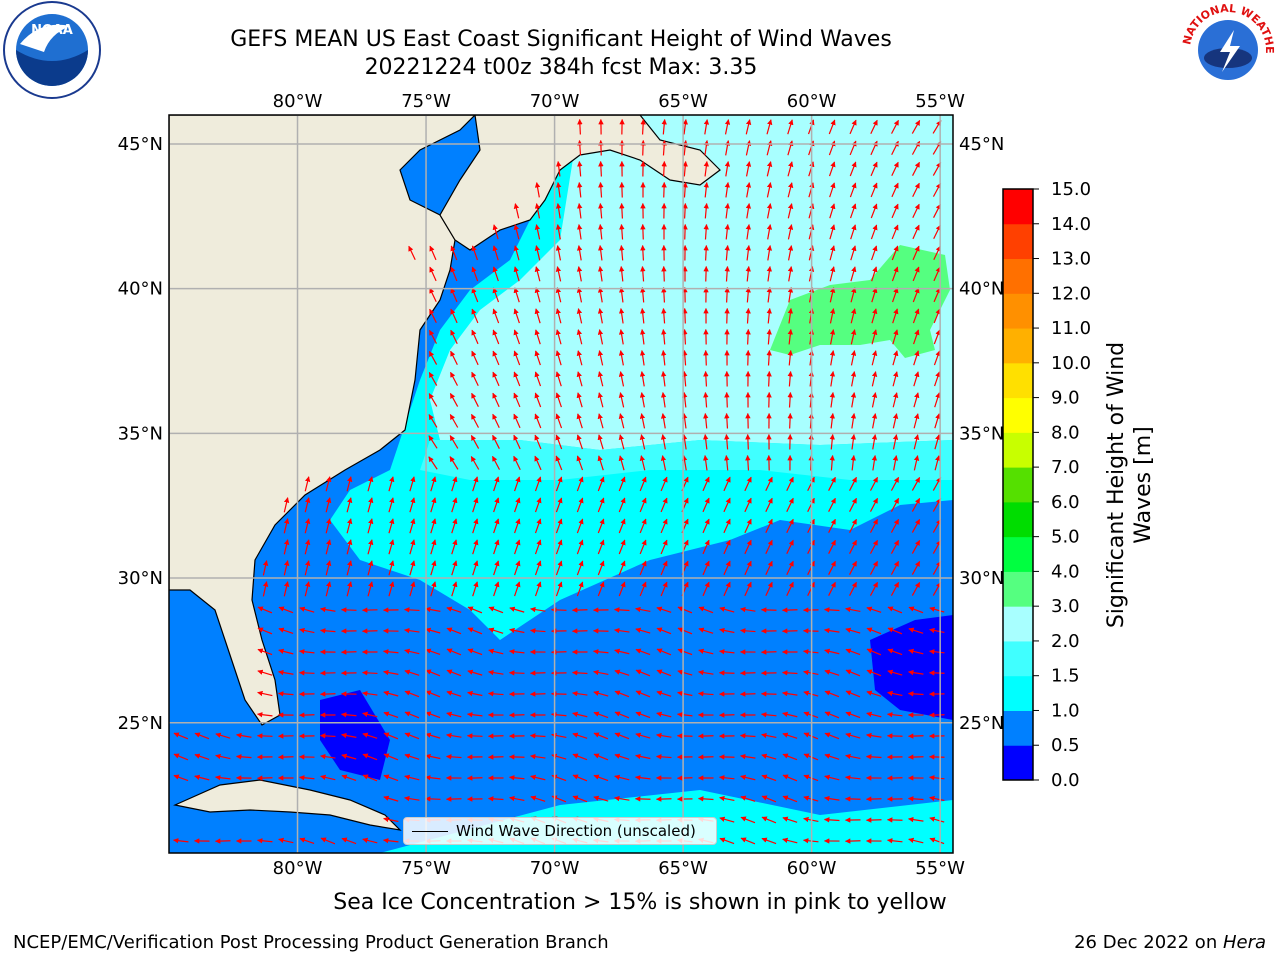  Describe the element at coordinates (140, 723) in the screenshot. I see `lat-label-left: 25°N` at that location.